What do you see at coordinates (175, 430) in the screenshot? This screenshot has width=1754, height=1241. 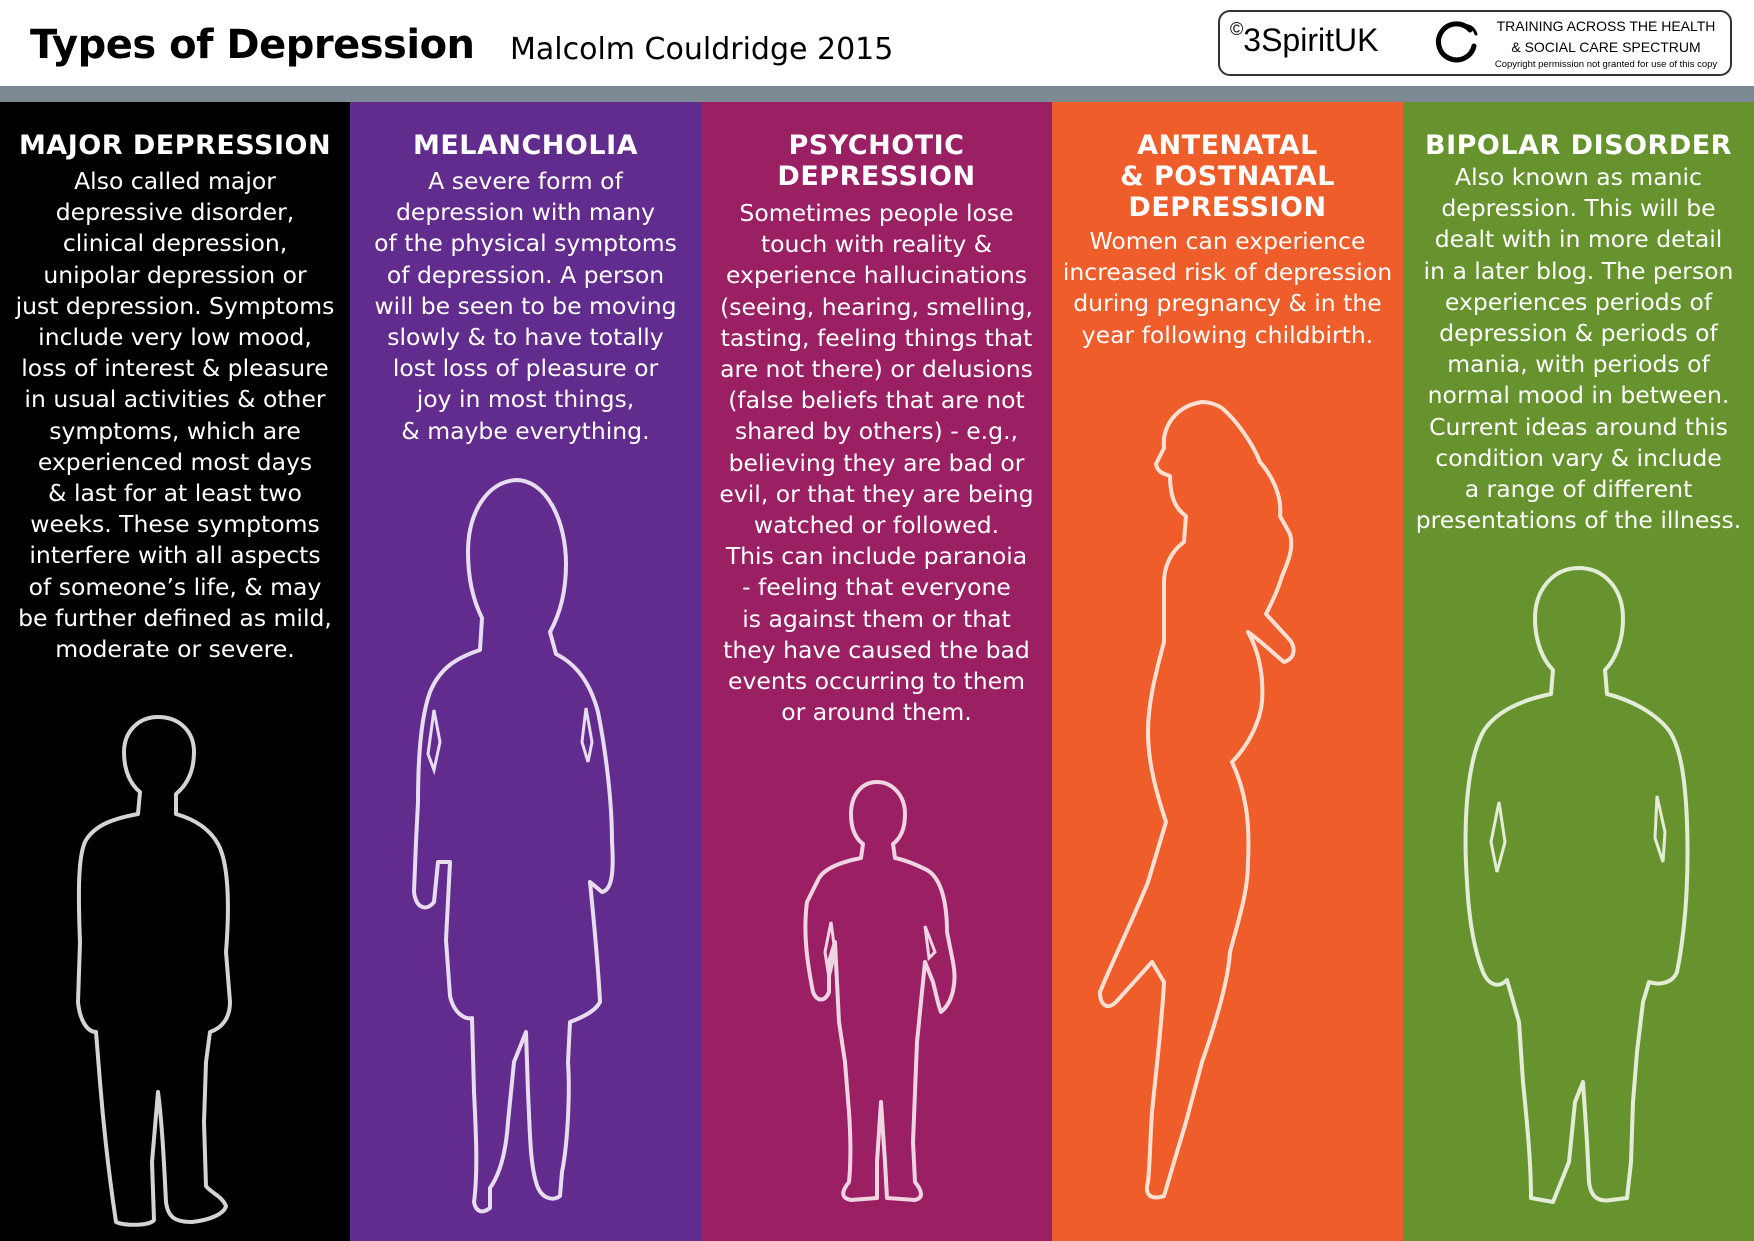 I see `body-line: symptoms, which are` at bounding box center [175, 430].